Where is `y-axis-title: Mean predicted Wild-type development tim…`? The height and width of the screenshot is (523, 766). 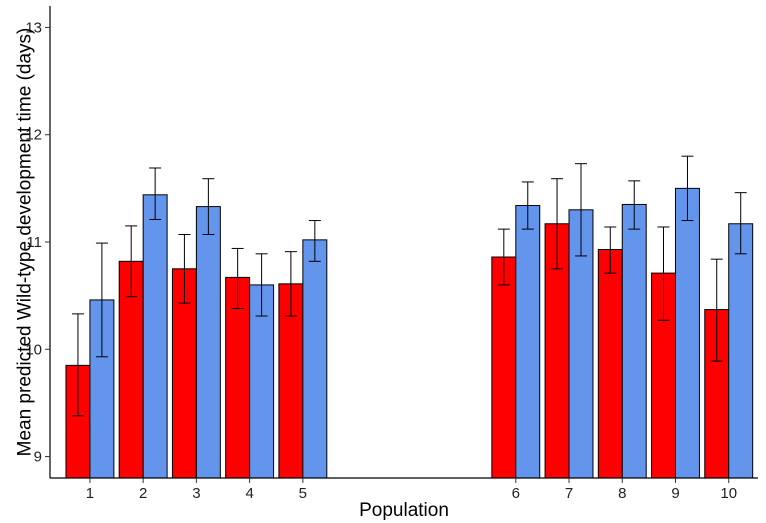 y-axis-title: Mean predicted Wild-type development tim… is located at coordinates (25, 242).